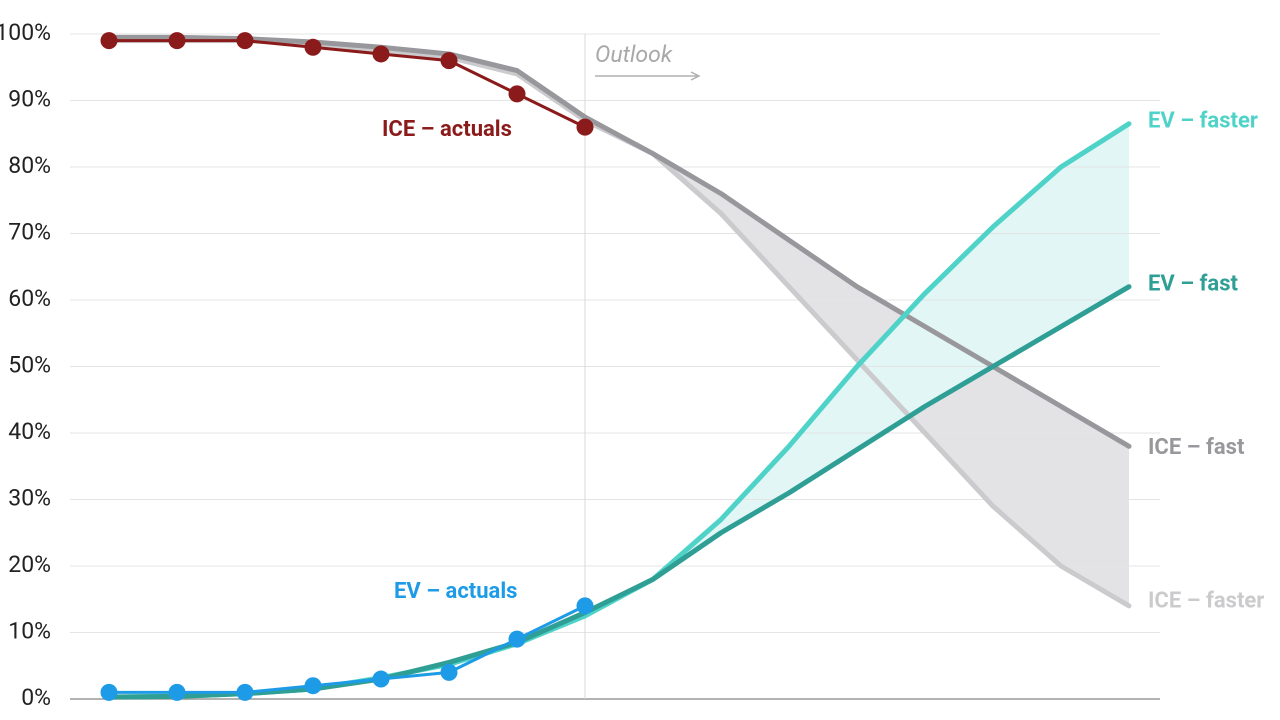 The width and height of the screenshot is (1280, 720). I want to click on series-label: EV – faster, so click(1203, 121).